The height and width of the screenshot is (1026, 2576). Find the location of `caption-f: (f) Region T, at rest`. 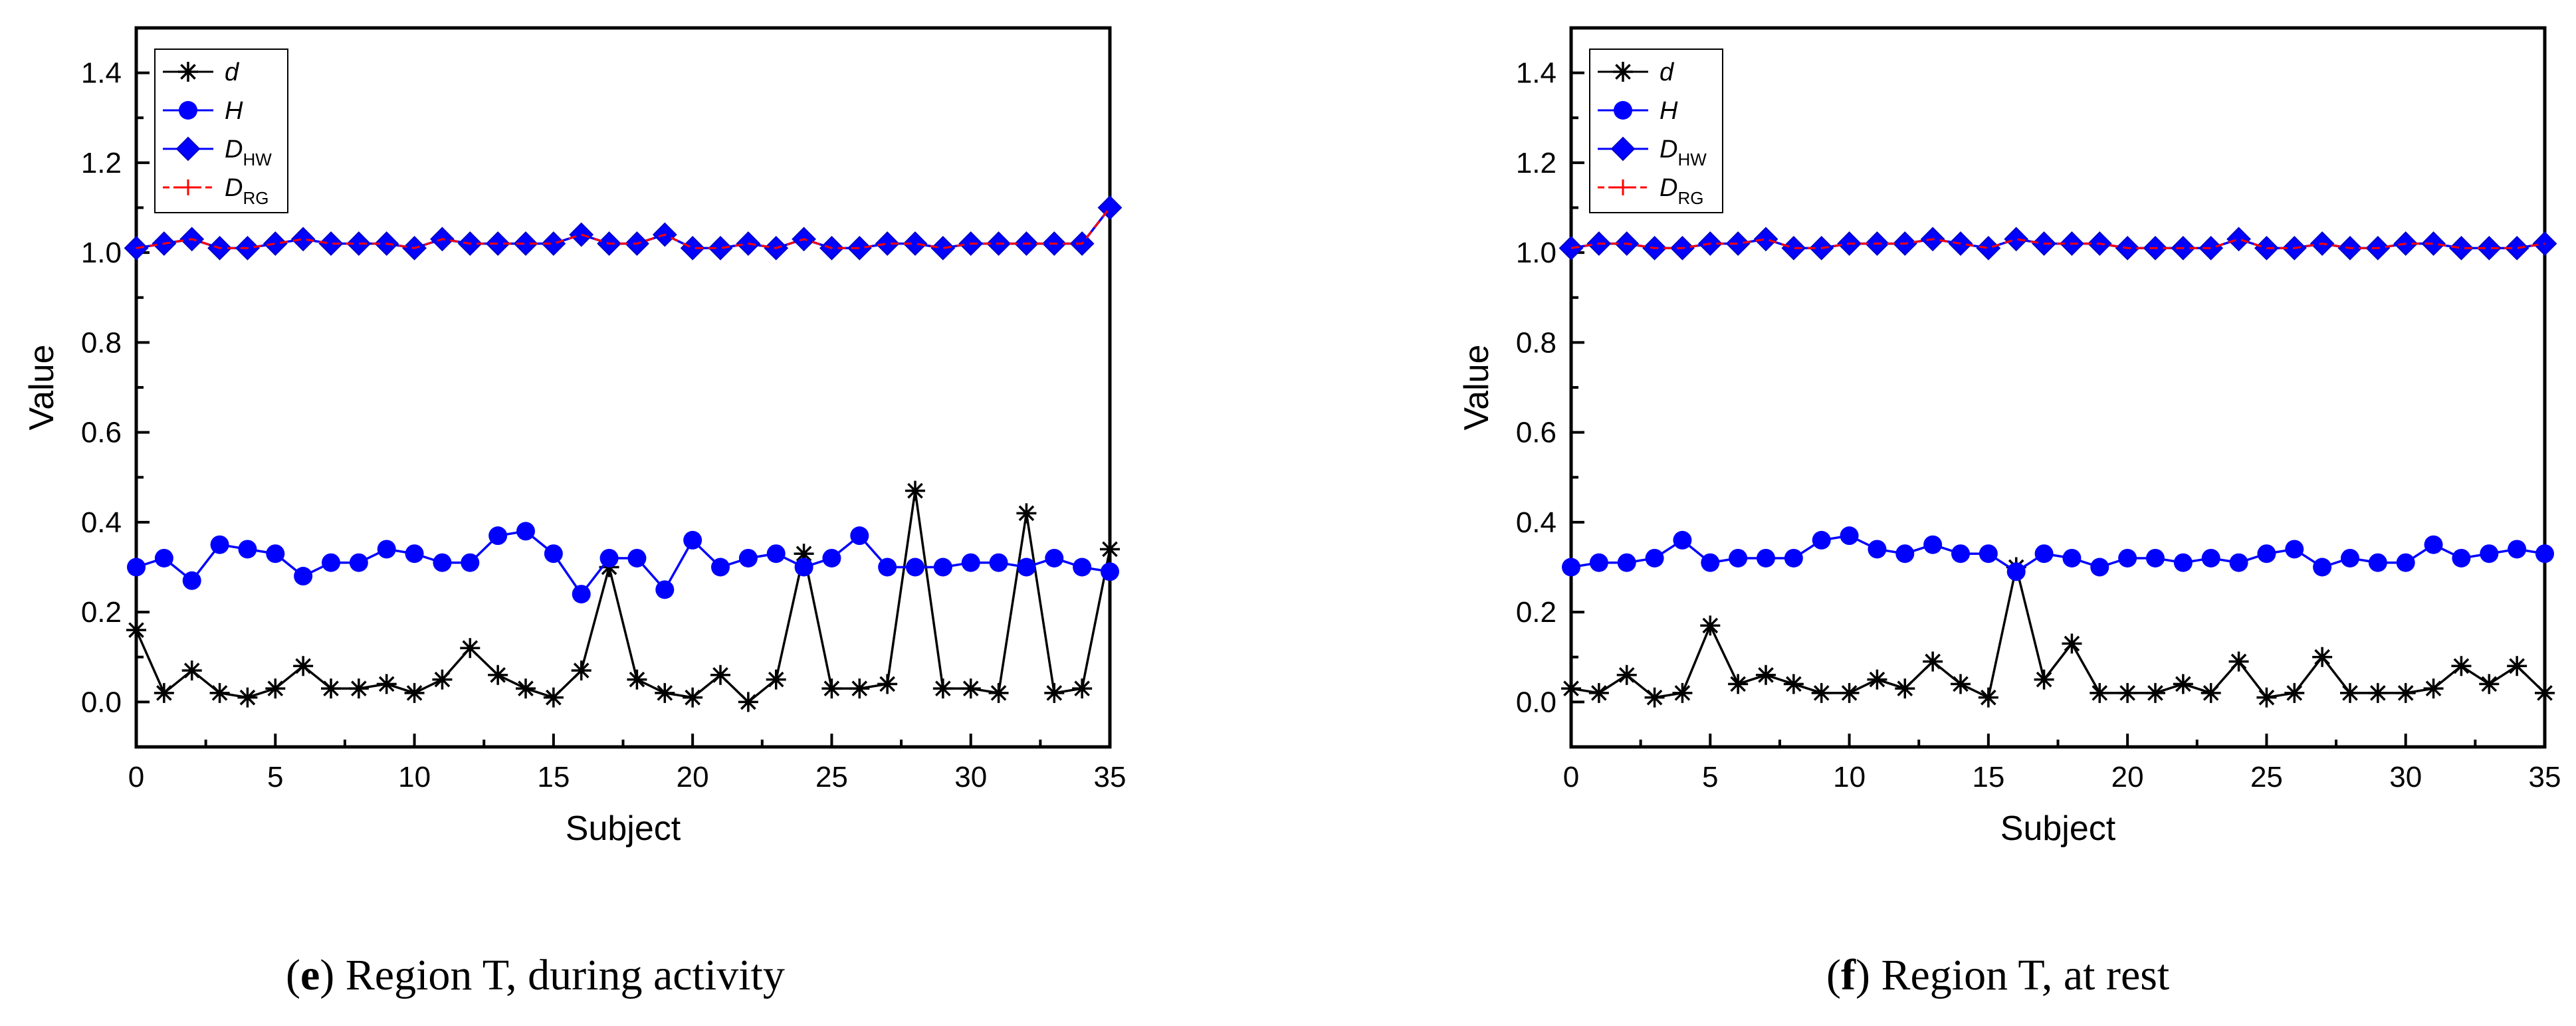

caption-f: (f) Region T, at rest is located at coordinates (1998, 975).